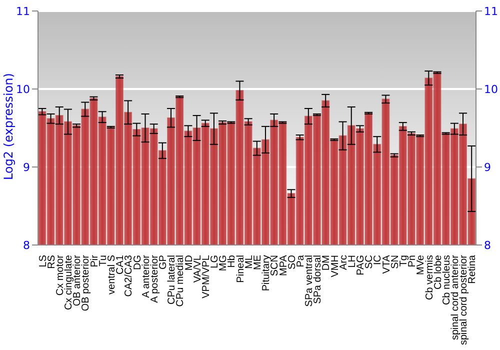  I want to click on x-tick-label: Hb, so click(232, 261).